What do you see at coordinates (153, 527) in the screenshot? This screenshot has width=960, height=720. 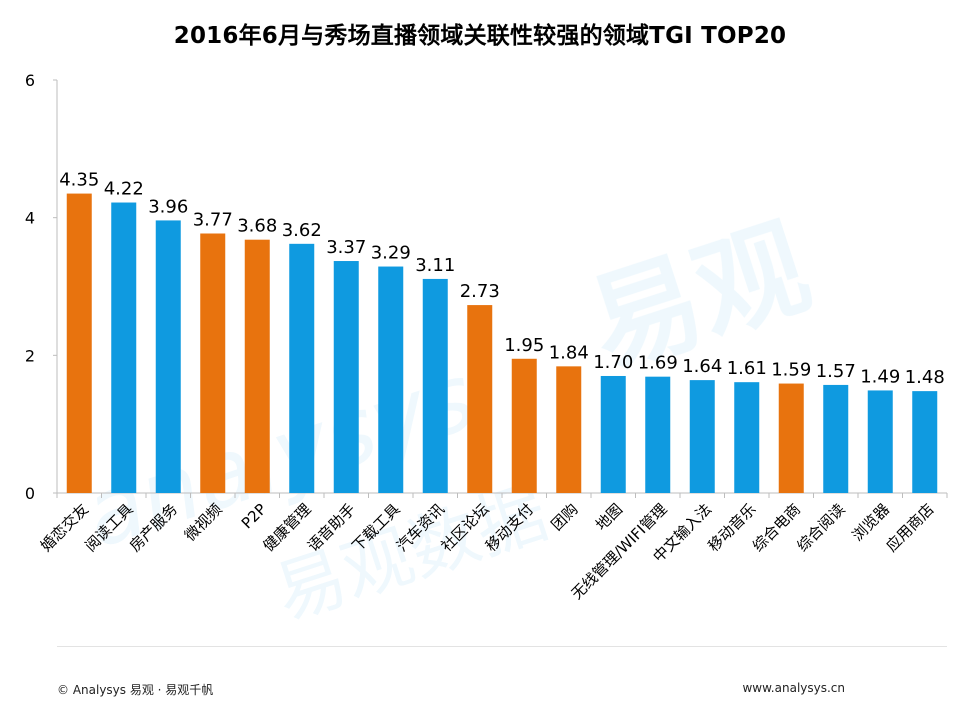 I see `category-label: 房产服务` at bounding box center [153, 527].